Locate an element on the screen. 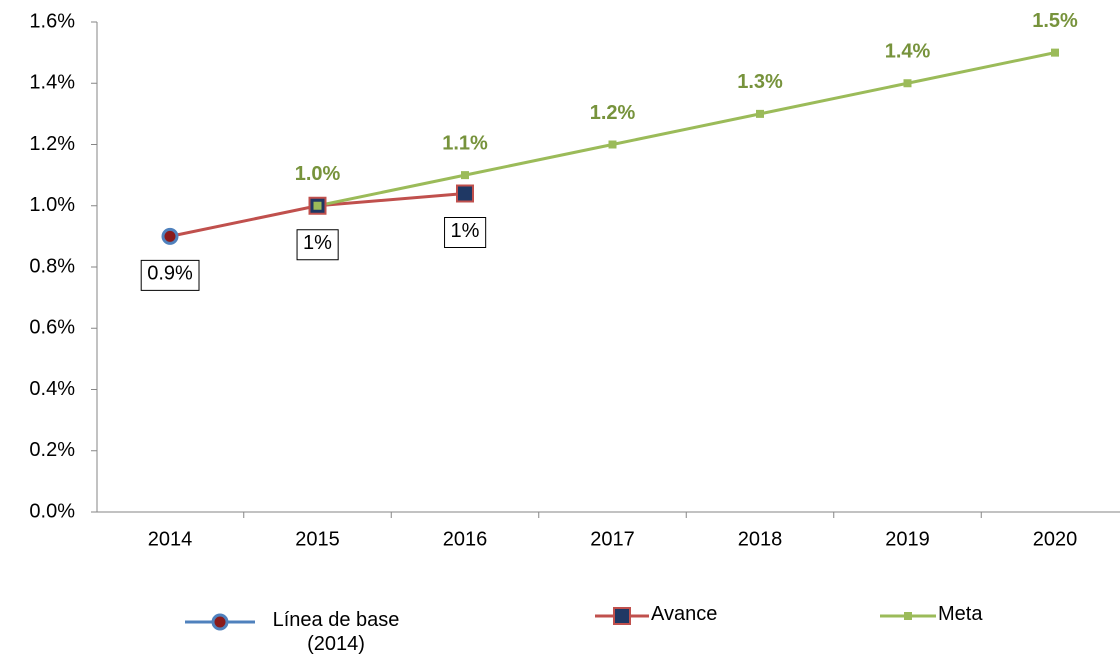 The image size is (1120, 665). y-tick-label: 0.0% is located at coordinates (52, 511).